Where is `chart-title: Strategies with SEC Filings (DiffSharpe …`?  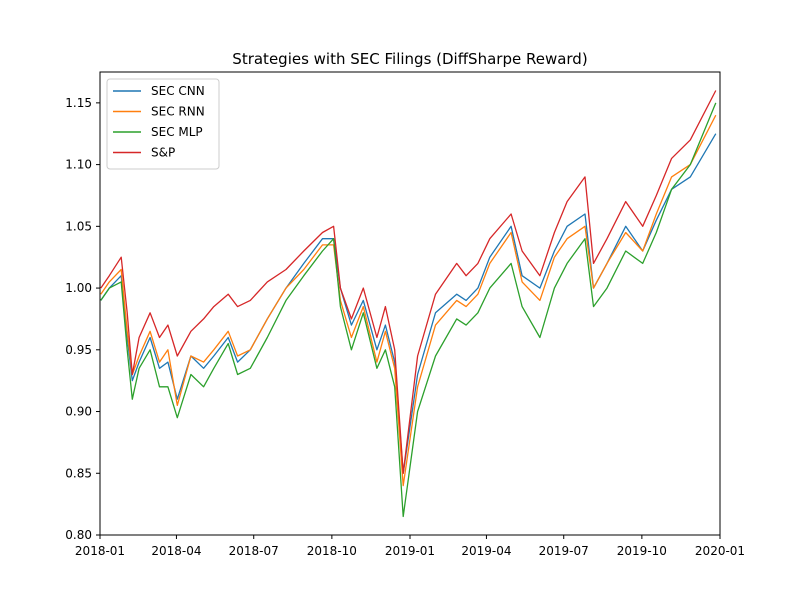
chart-title: Strategies with SEC Filings (DiffSharpe … is located at coordinates (409, 59).